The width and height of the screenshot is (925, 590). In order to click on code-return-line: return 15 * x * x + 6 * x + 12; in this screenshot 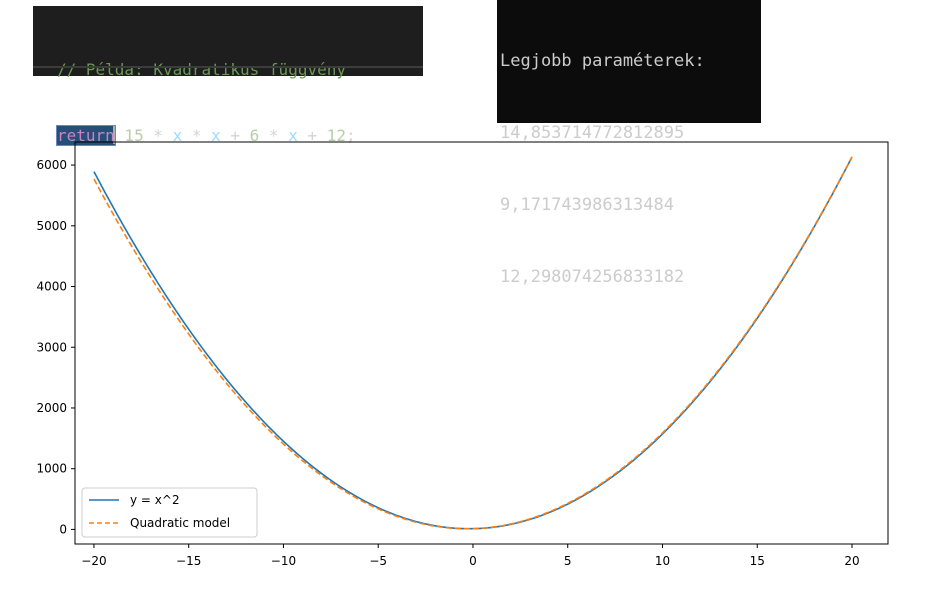, I will do `click(239, 136)`.